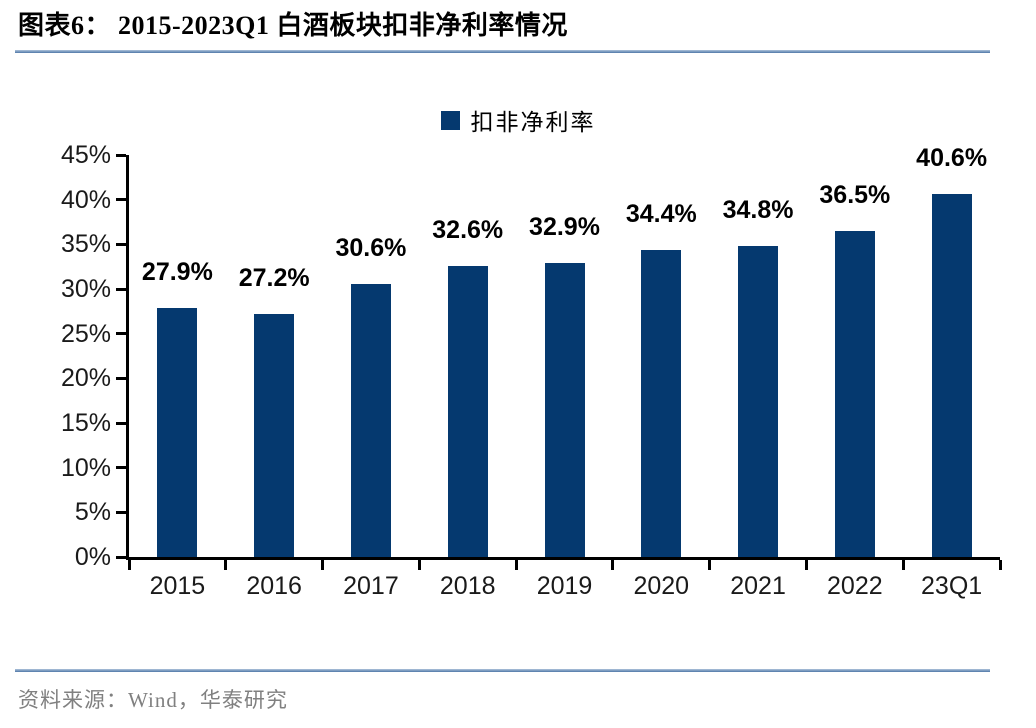  I want to click on x-axis-category-label: 2015, so click(177, 586).